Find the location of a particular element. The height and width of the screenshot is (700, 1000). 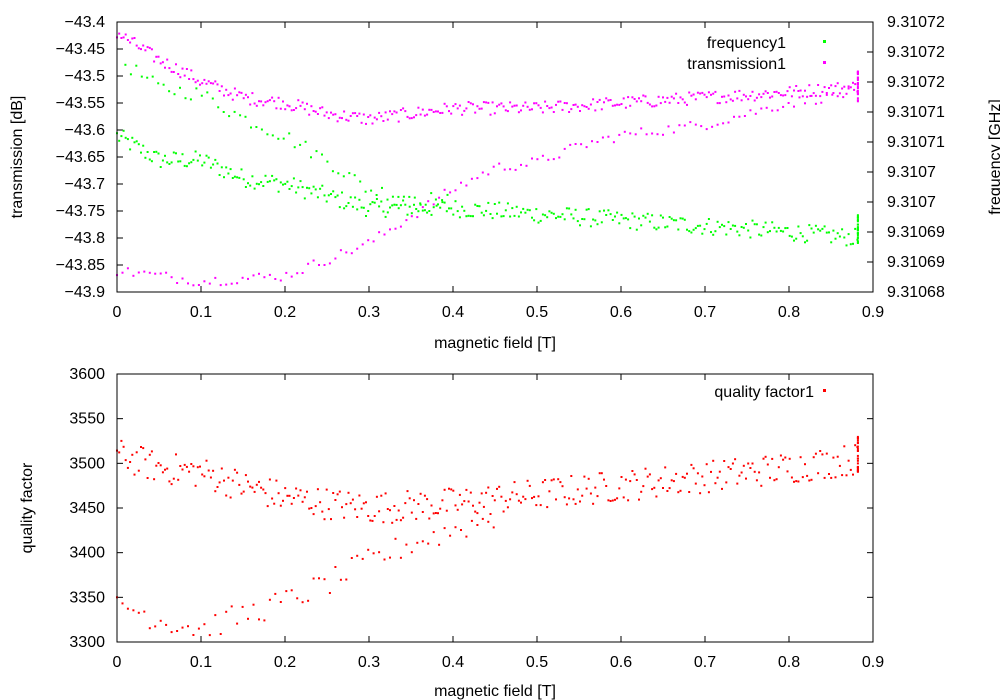

data-point-final is located at coordinates (857, 241).